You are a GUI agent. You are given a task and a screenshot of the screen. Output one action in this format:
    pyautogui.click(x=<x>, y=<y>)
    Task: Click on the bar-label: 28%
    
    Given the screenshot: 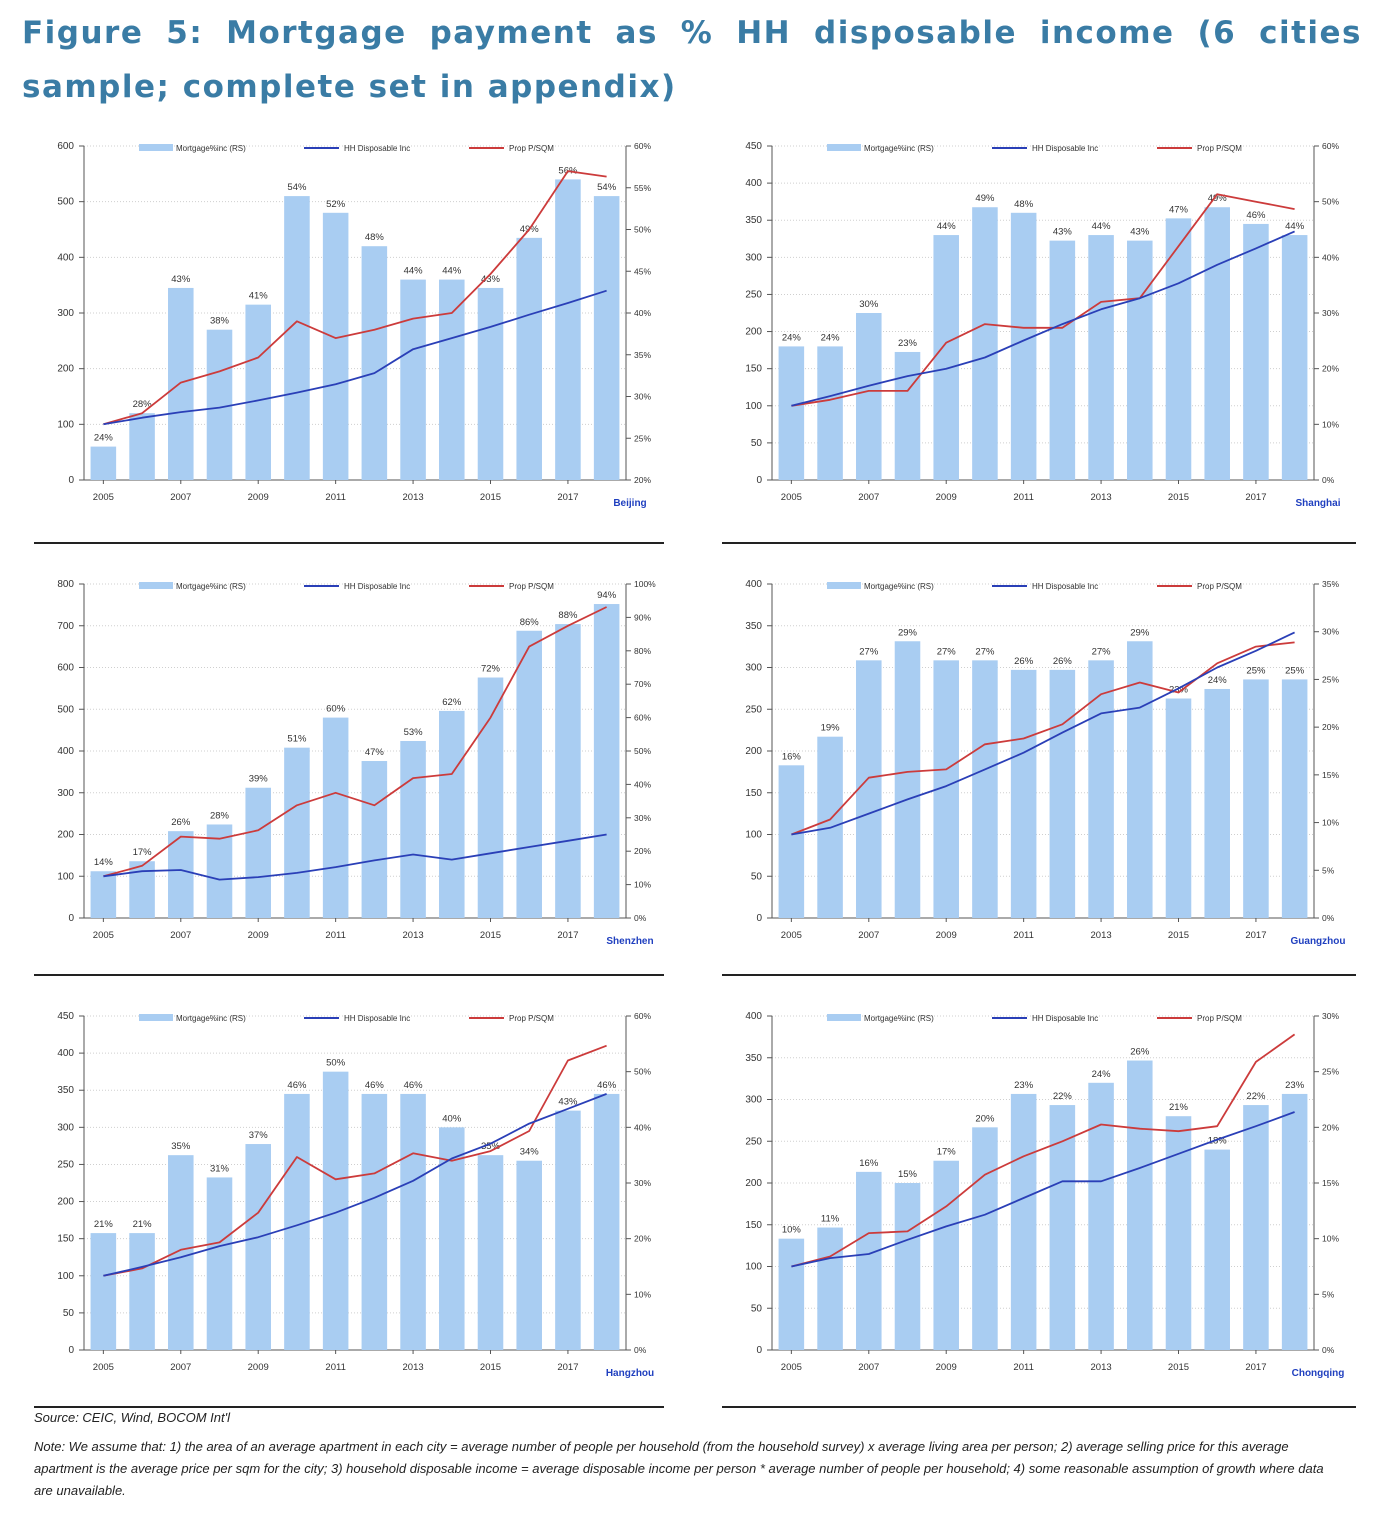 What is the action you would take?
    pyautogui.click(x=220, y=815)
    